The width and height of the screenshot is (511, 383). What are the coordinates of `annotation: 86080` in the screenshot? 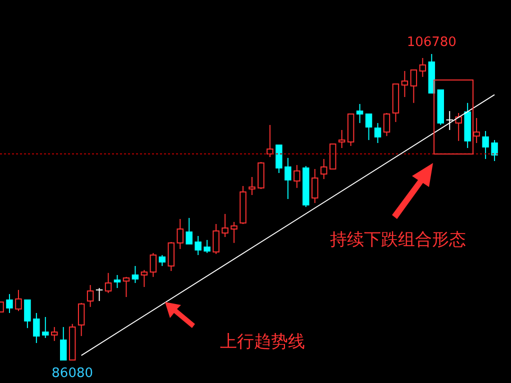 It's located at (73, 374).